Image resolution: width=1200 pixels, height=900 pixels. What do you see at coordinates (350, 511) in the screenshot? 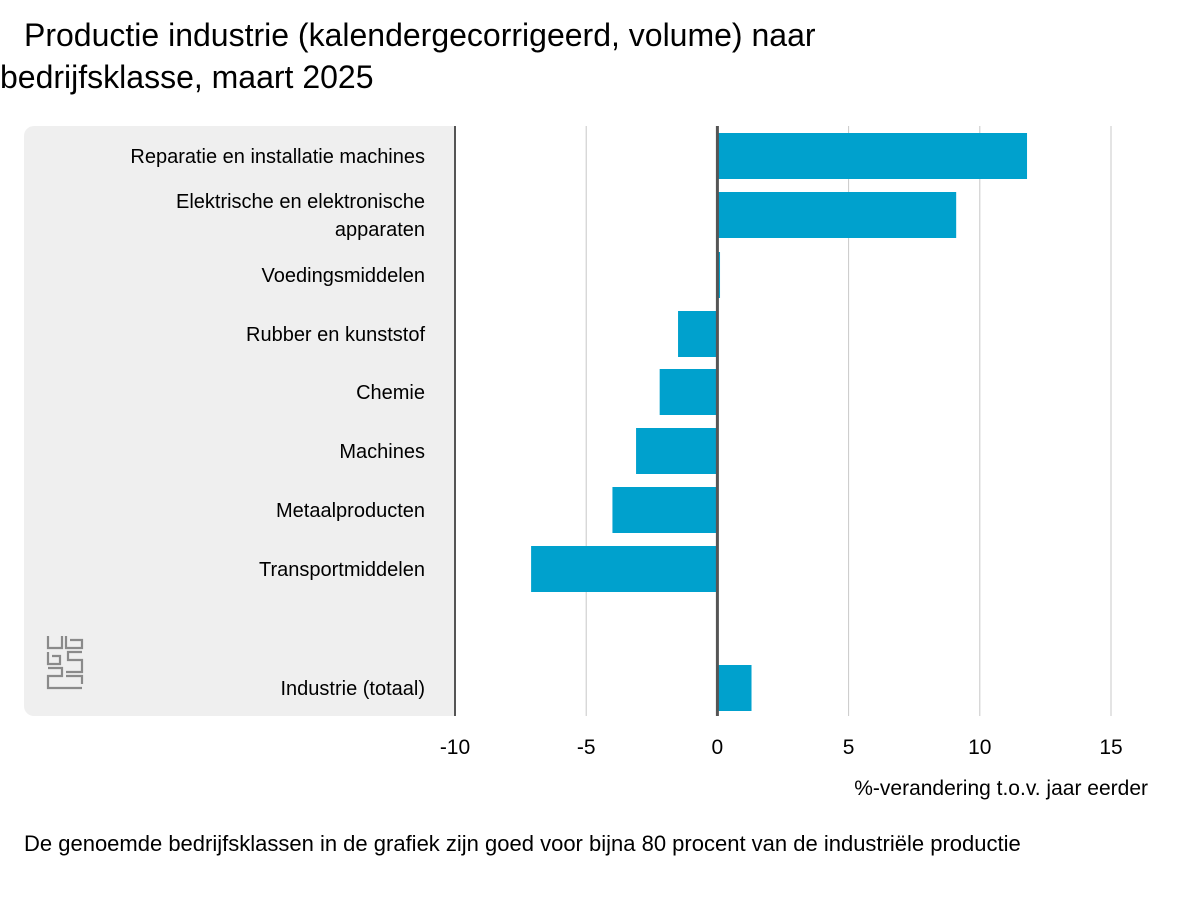
I see `category-label: Metaalproducten` at bounding box center [350, 511].